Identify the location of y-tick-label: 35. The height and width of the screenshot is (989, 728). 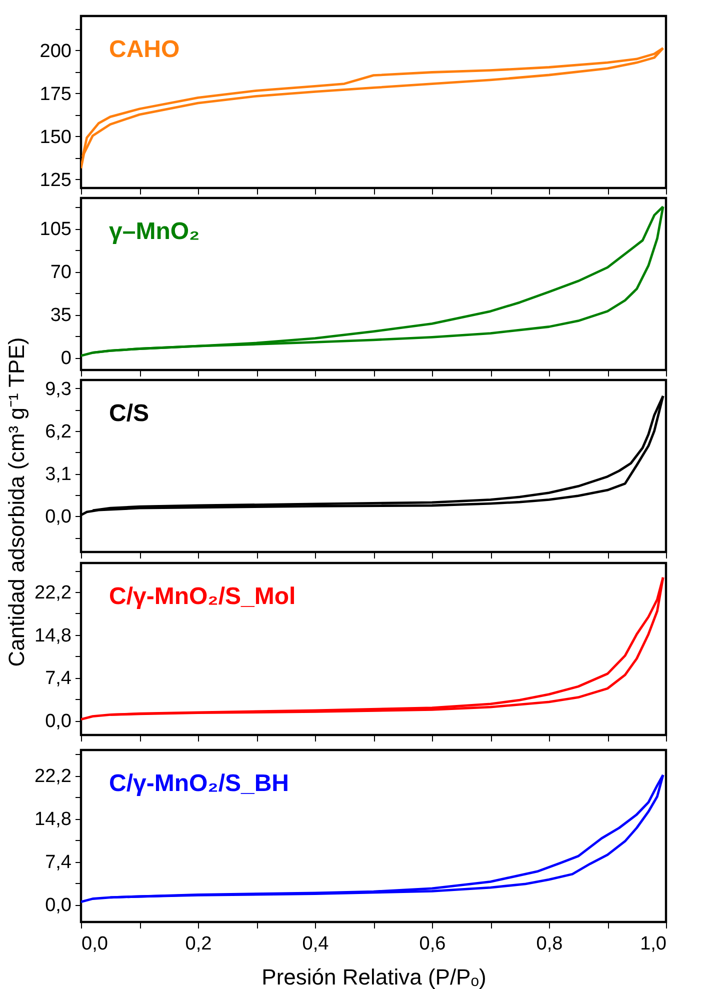
(61, 315).